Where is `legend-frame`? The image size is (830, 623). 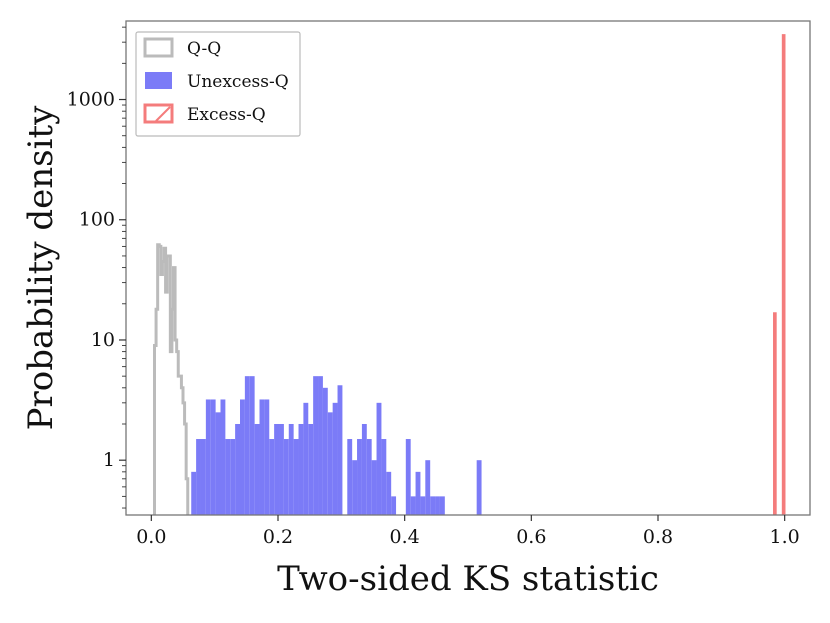 legend-frame is located at coordinates (218, 84).